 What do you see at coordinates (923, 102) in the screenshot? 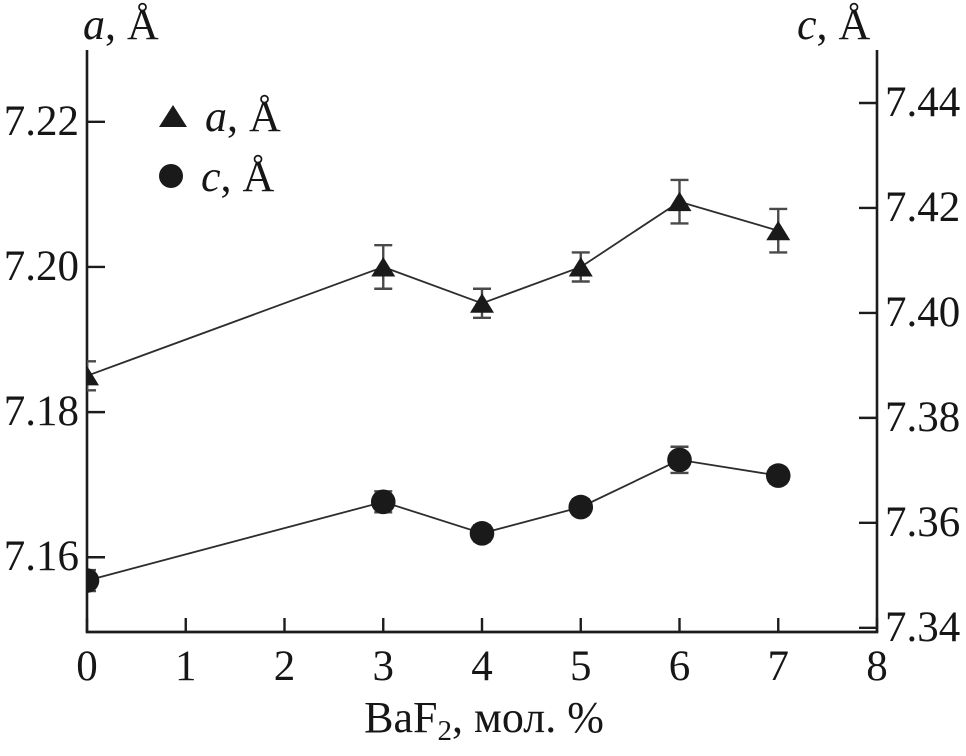
I see `right-tick-label: 7.44` at bounding box center [923, 102].